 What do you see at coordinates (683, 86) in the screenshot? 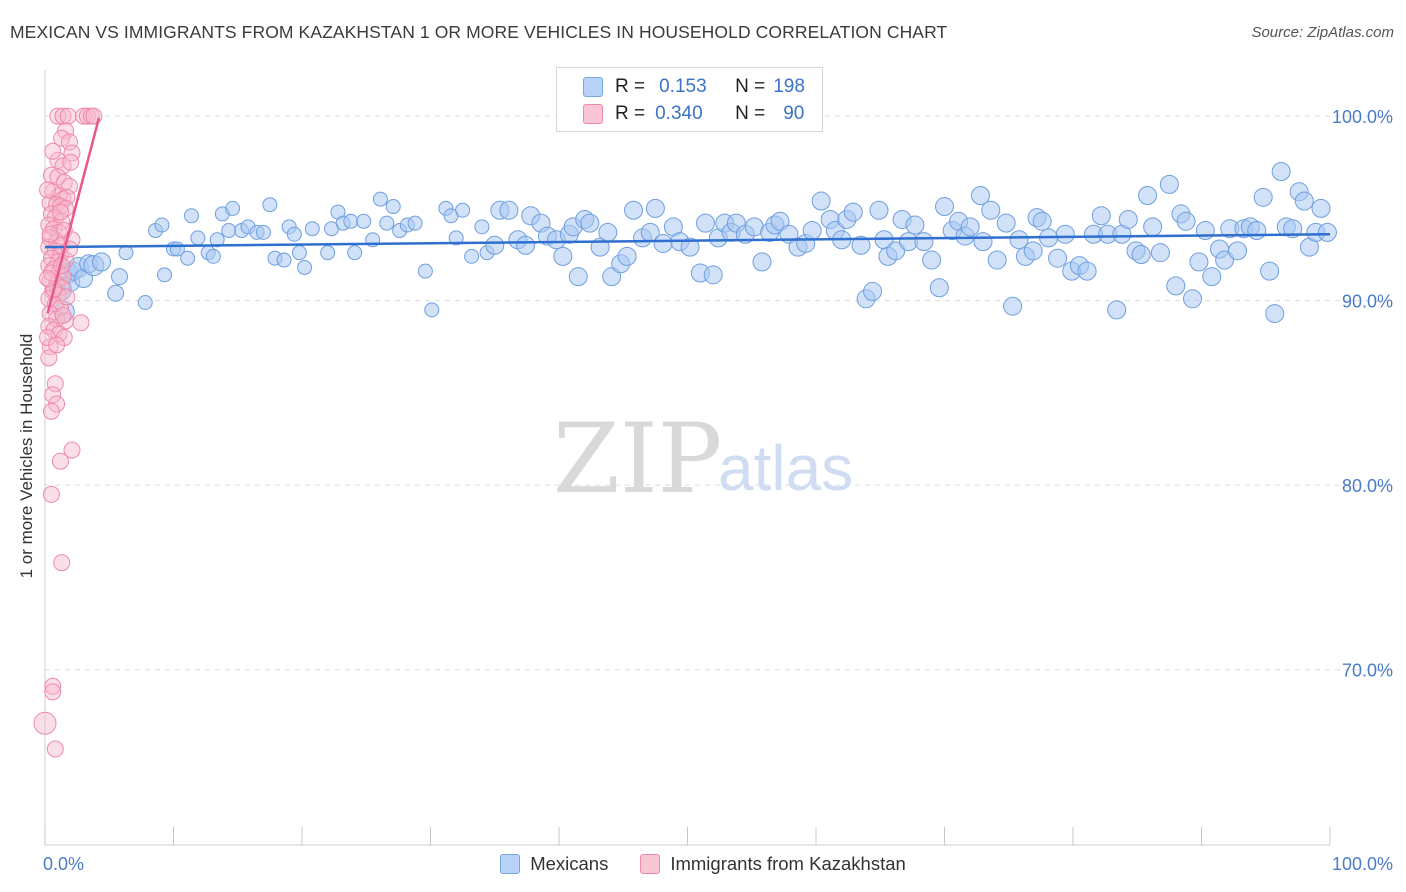
I see `stats-r-value: 0.153` at bounding box center [683, 86].